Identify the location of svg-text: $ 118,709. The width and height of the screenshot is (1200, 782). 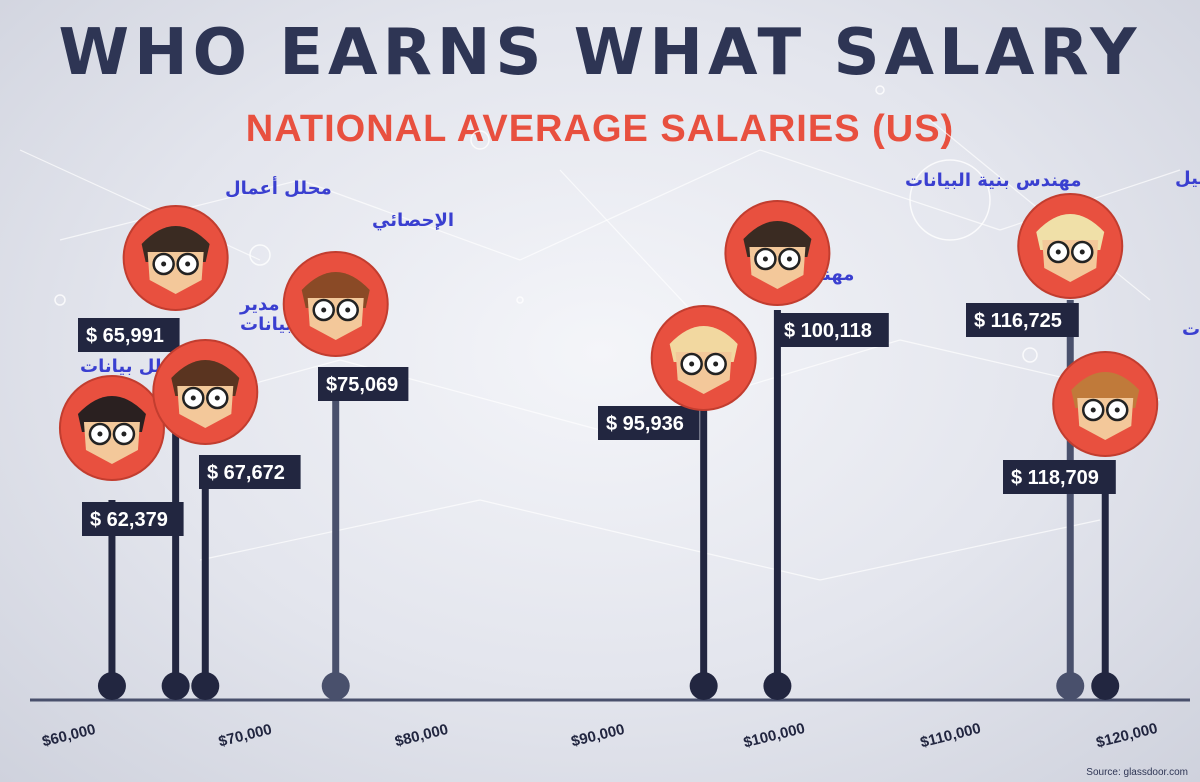
(1055, 478).